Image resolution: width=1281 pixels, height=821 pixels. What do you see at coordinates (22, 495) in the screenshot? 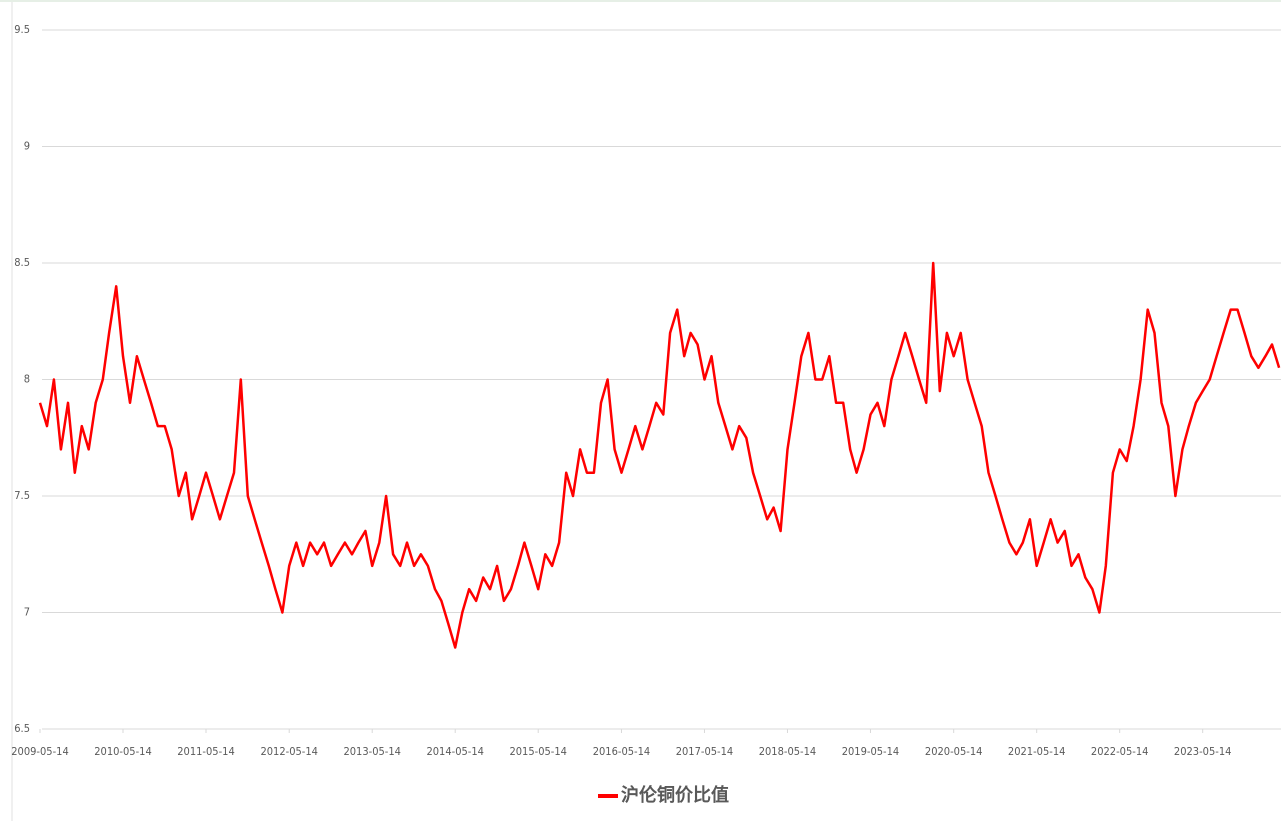
I see `y-tick-label: 7.5` at bounding box center [22, 495].